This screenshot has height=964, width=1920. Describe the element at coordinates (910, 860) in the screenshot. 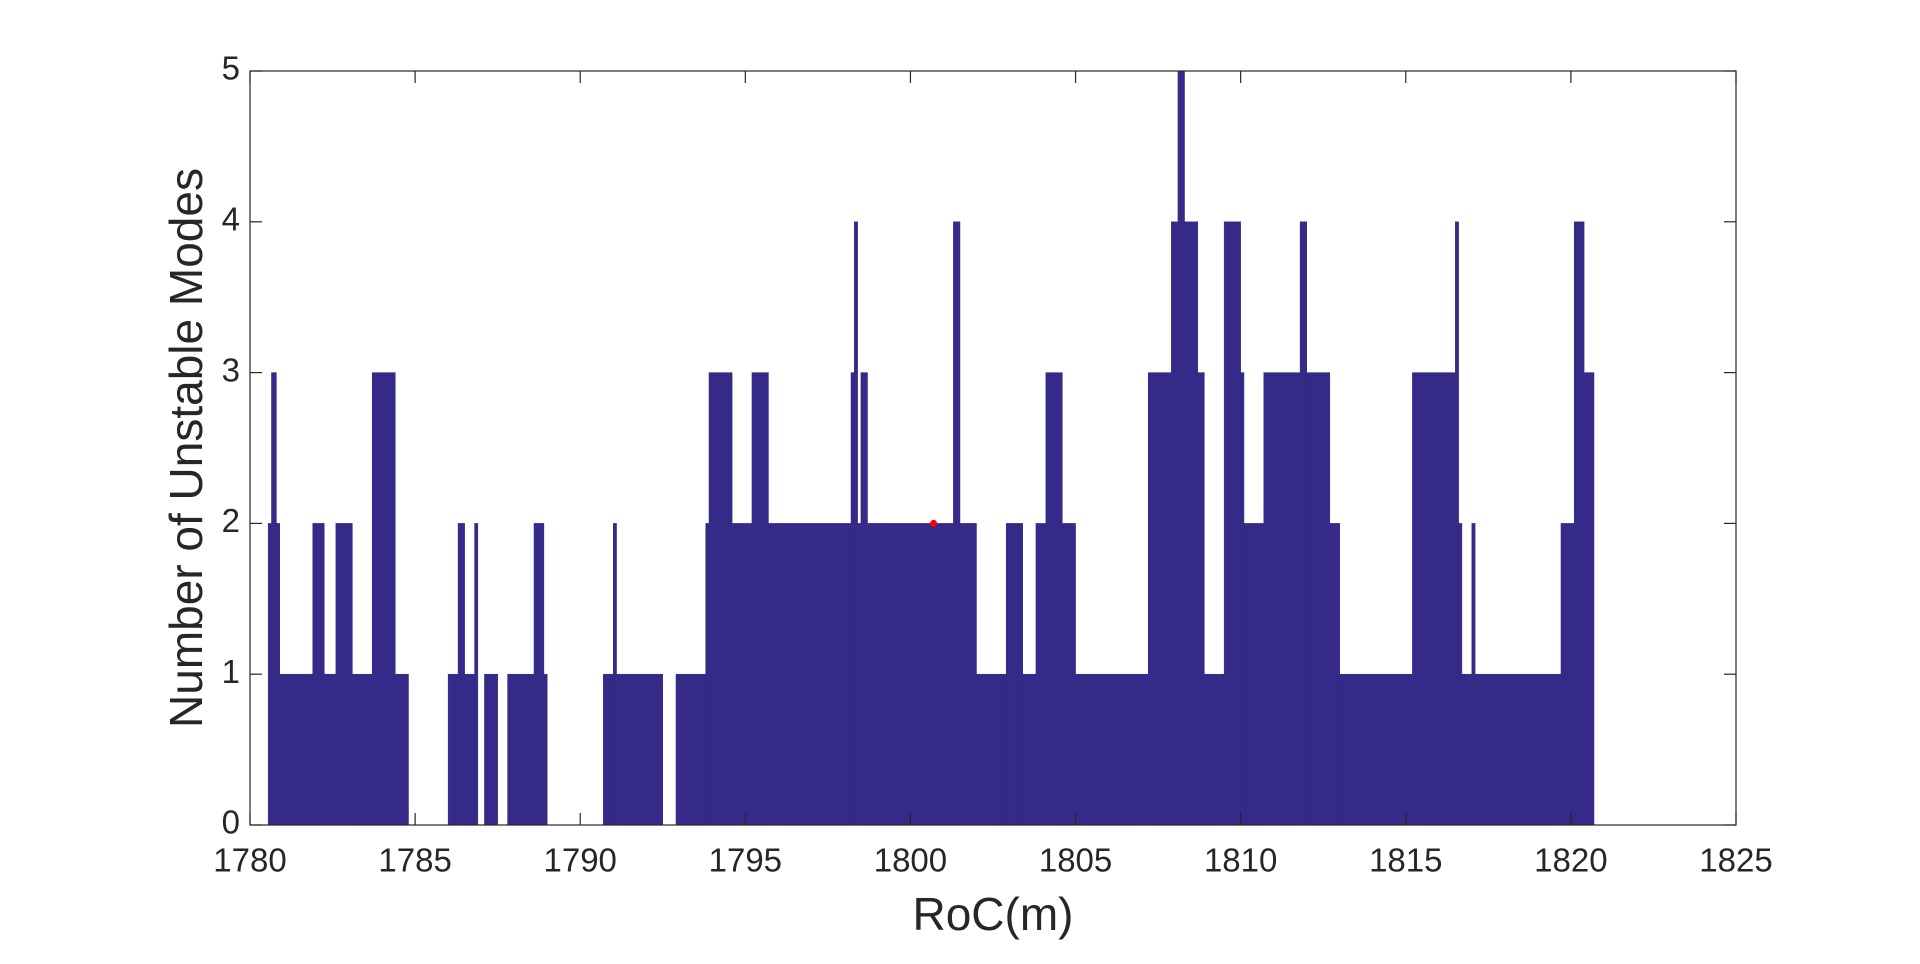

I see `x-tick-label: 1800` at that location.